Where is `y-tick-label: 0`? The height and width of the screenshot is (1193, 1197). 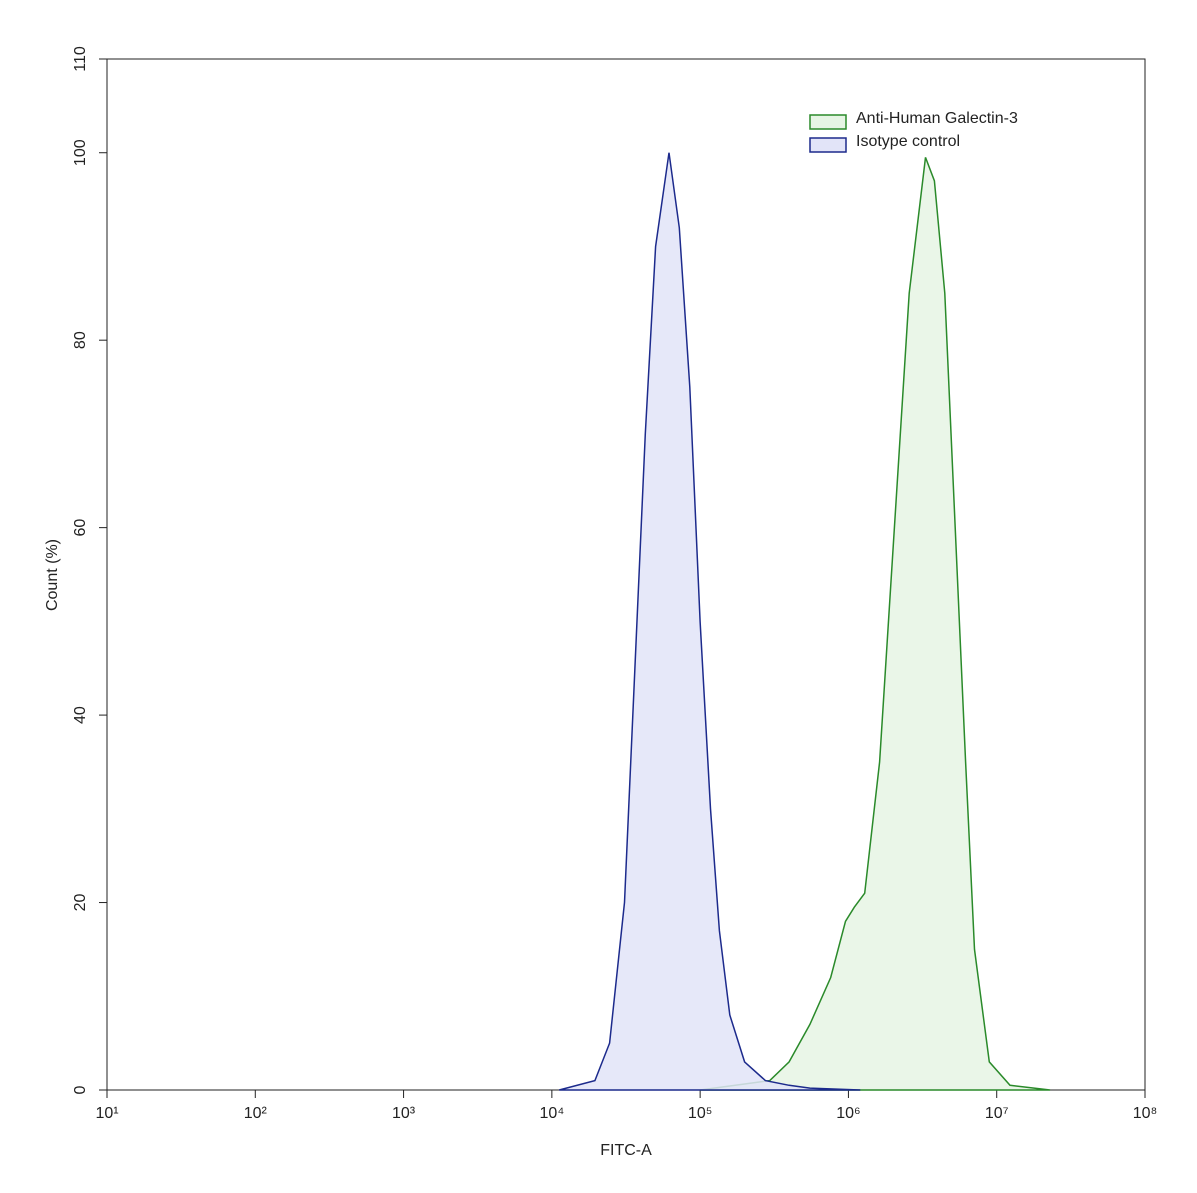 y-tick-label: 0 is located at coordinates (80, 1089).